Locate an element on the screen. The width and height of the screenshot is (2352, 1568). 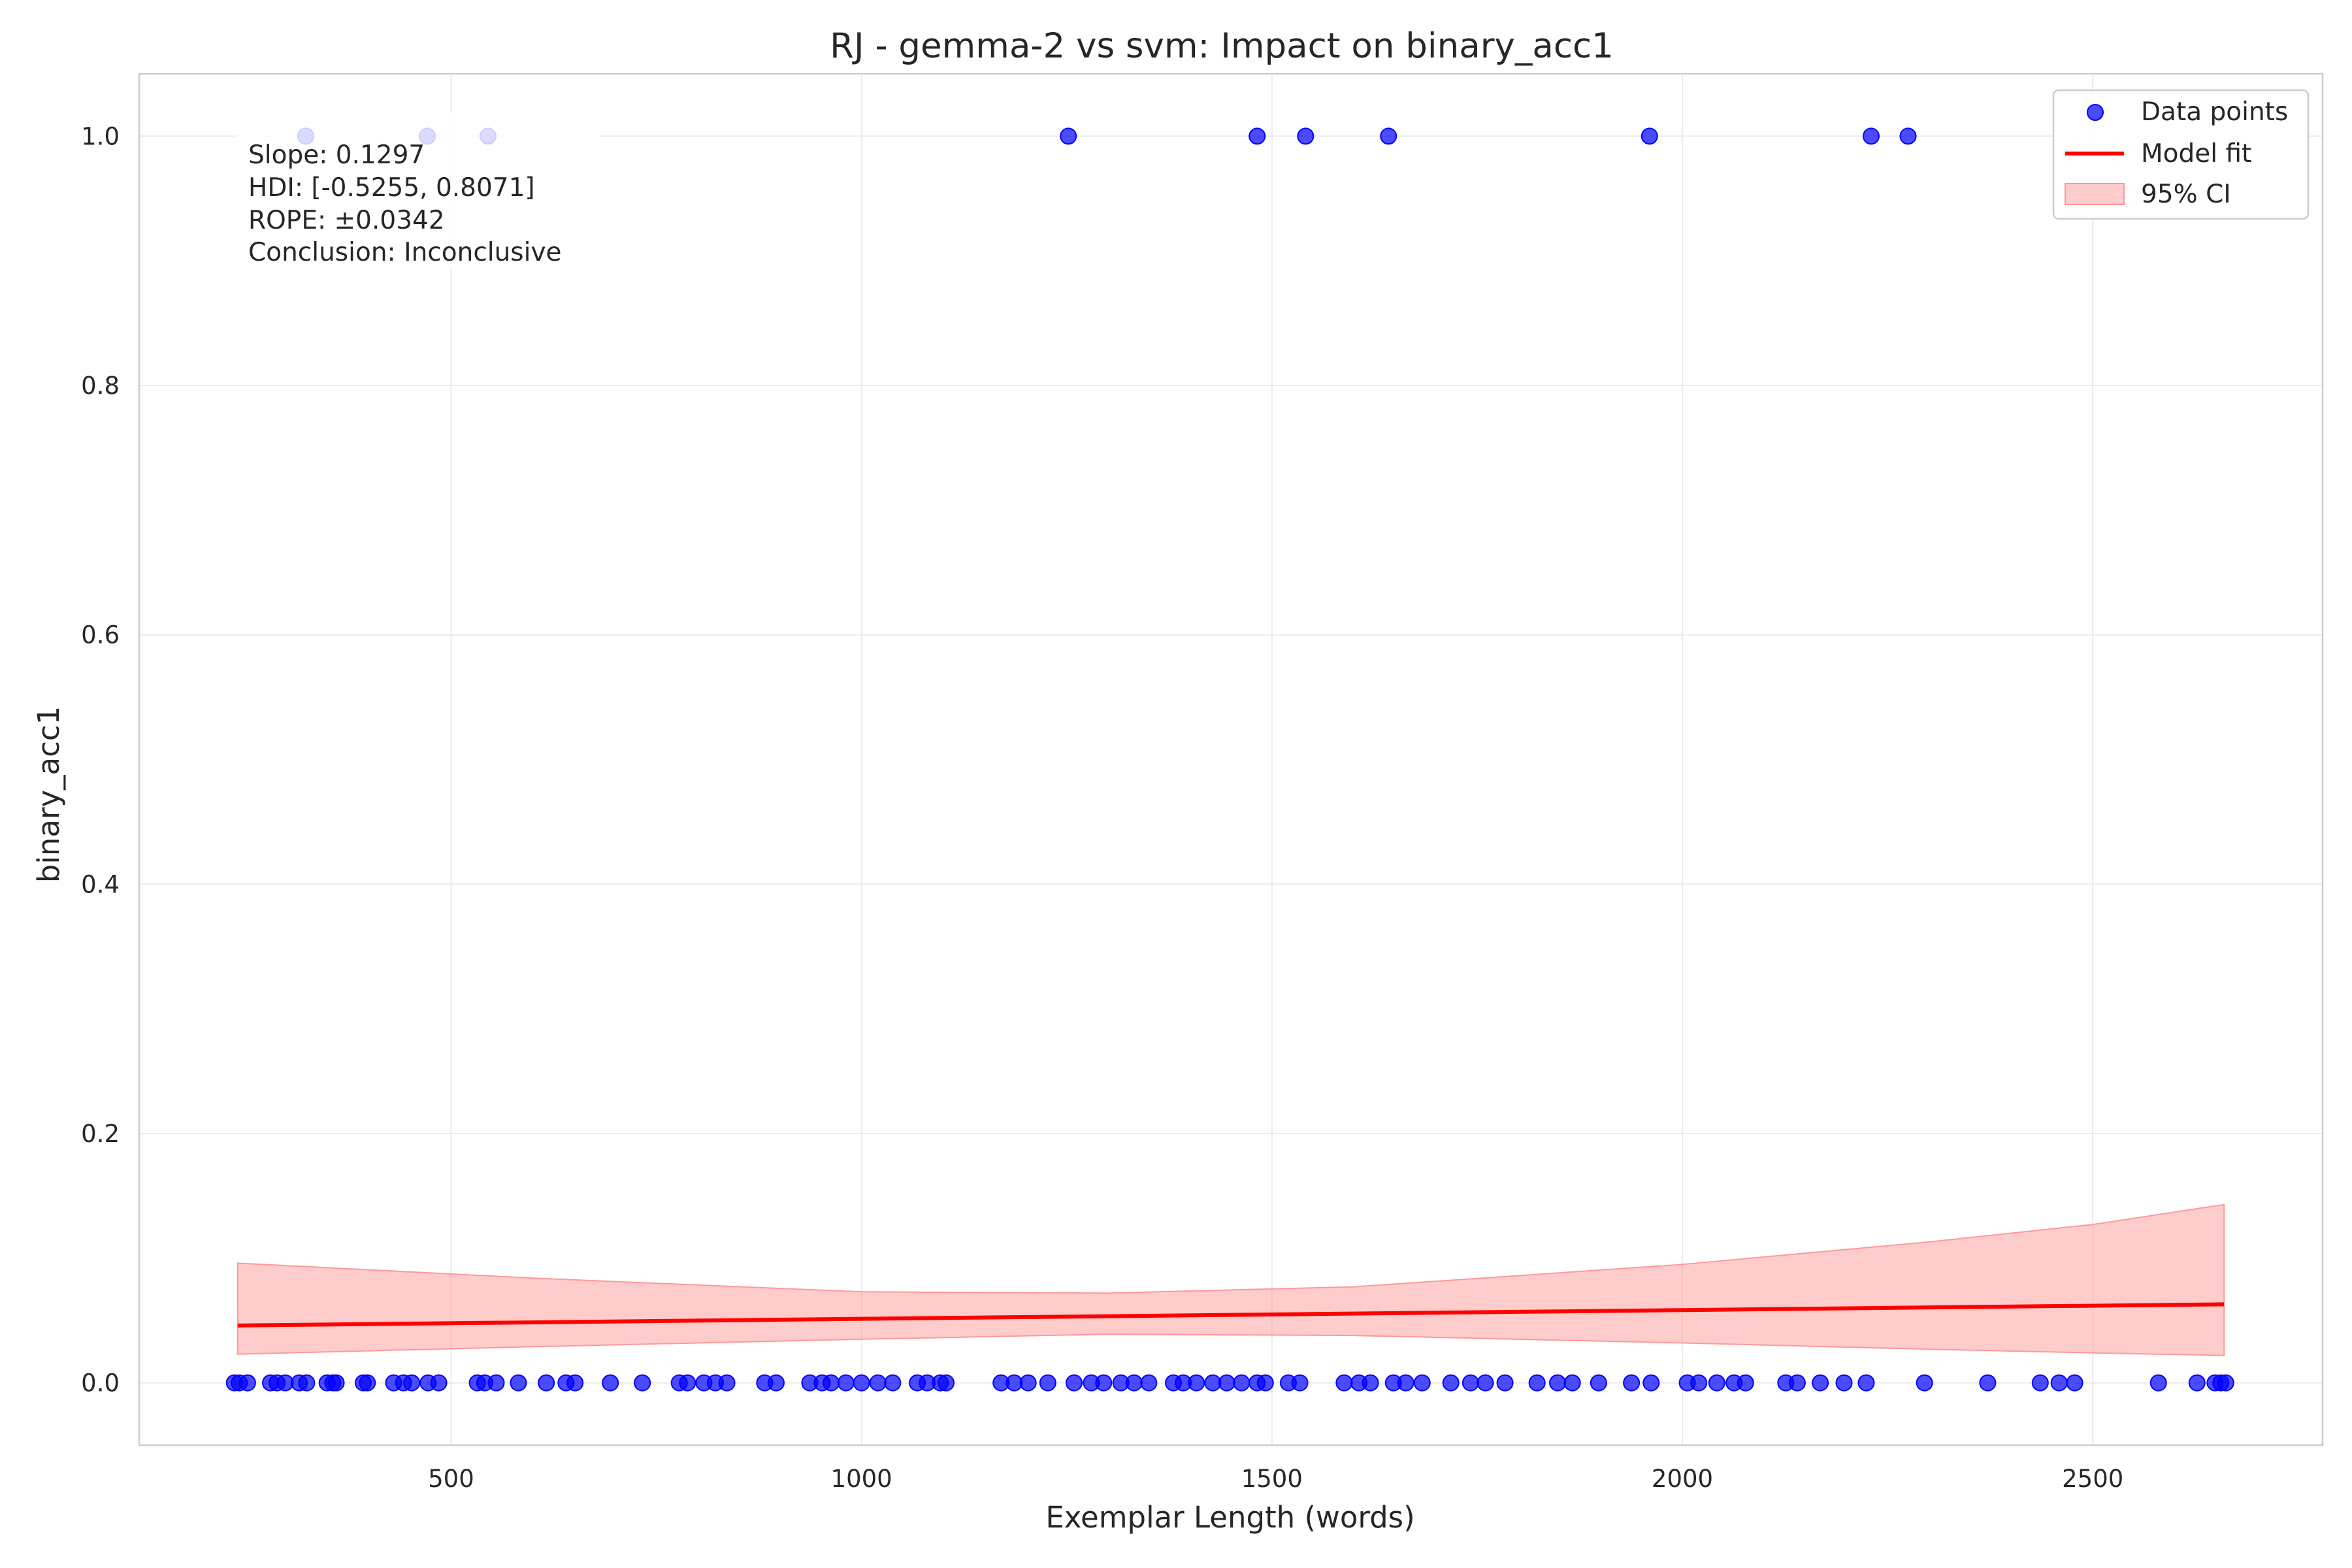
ci-band-layer is located at coordinates (1231, 1279).